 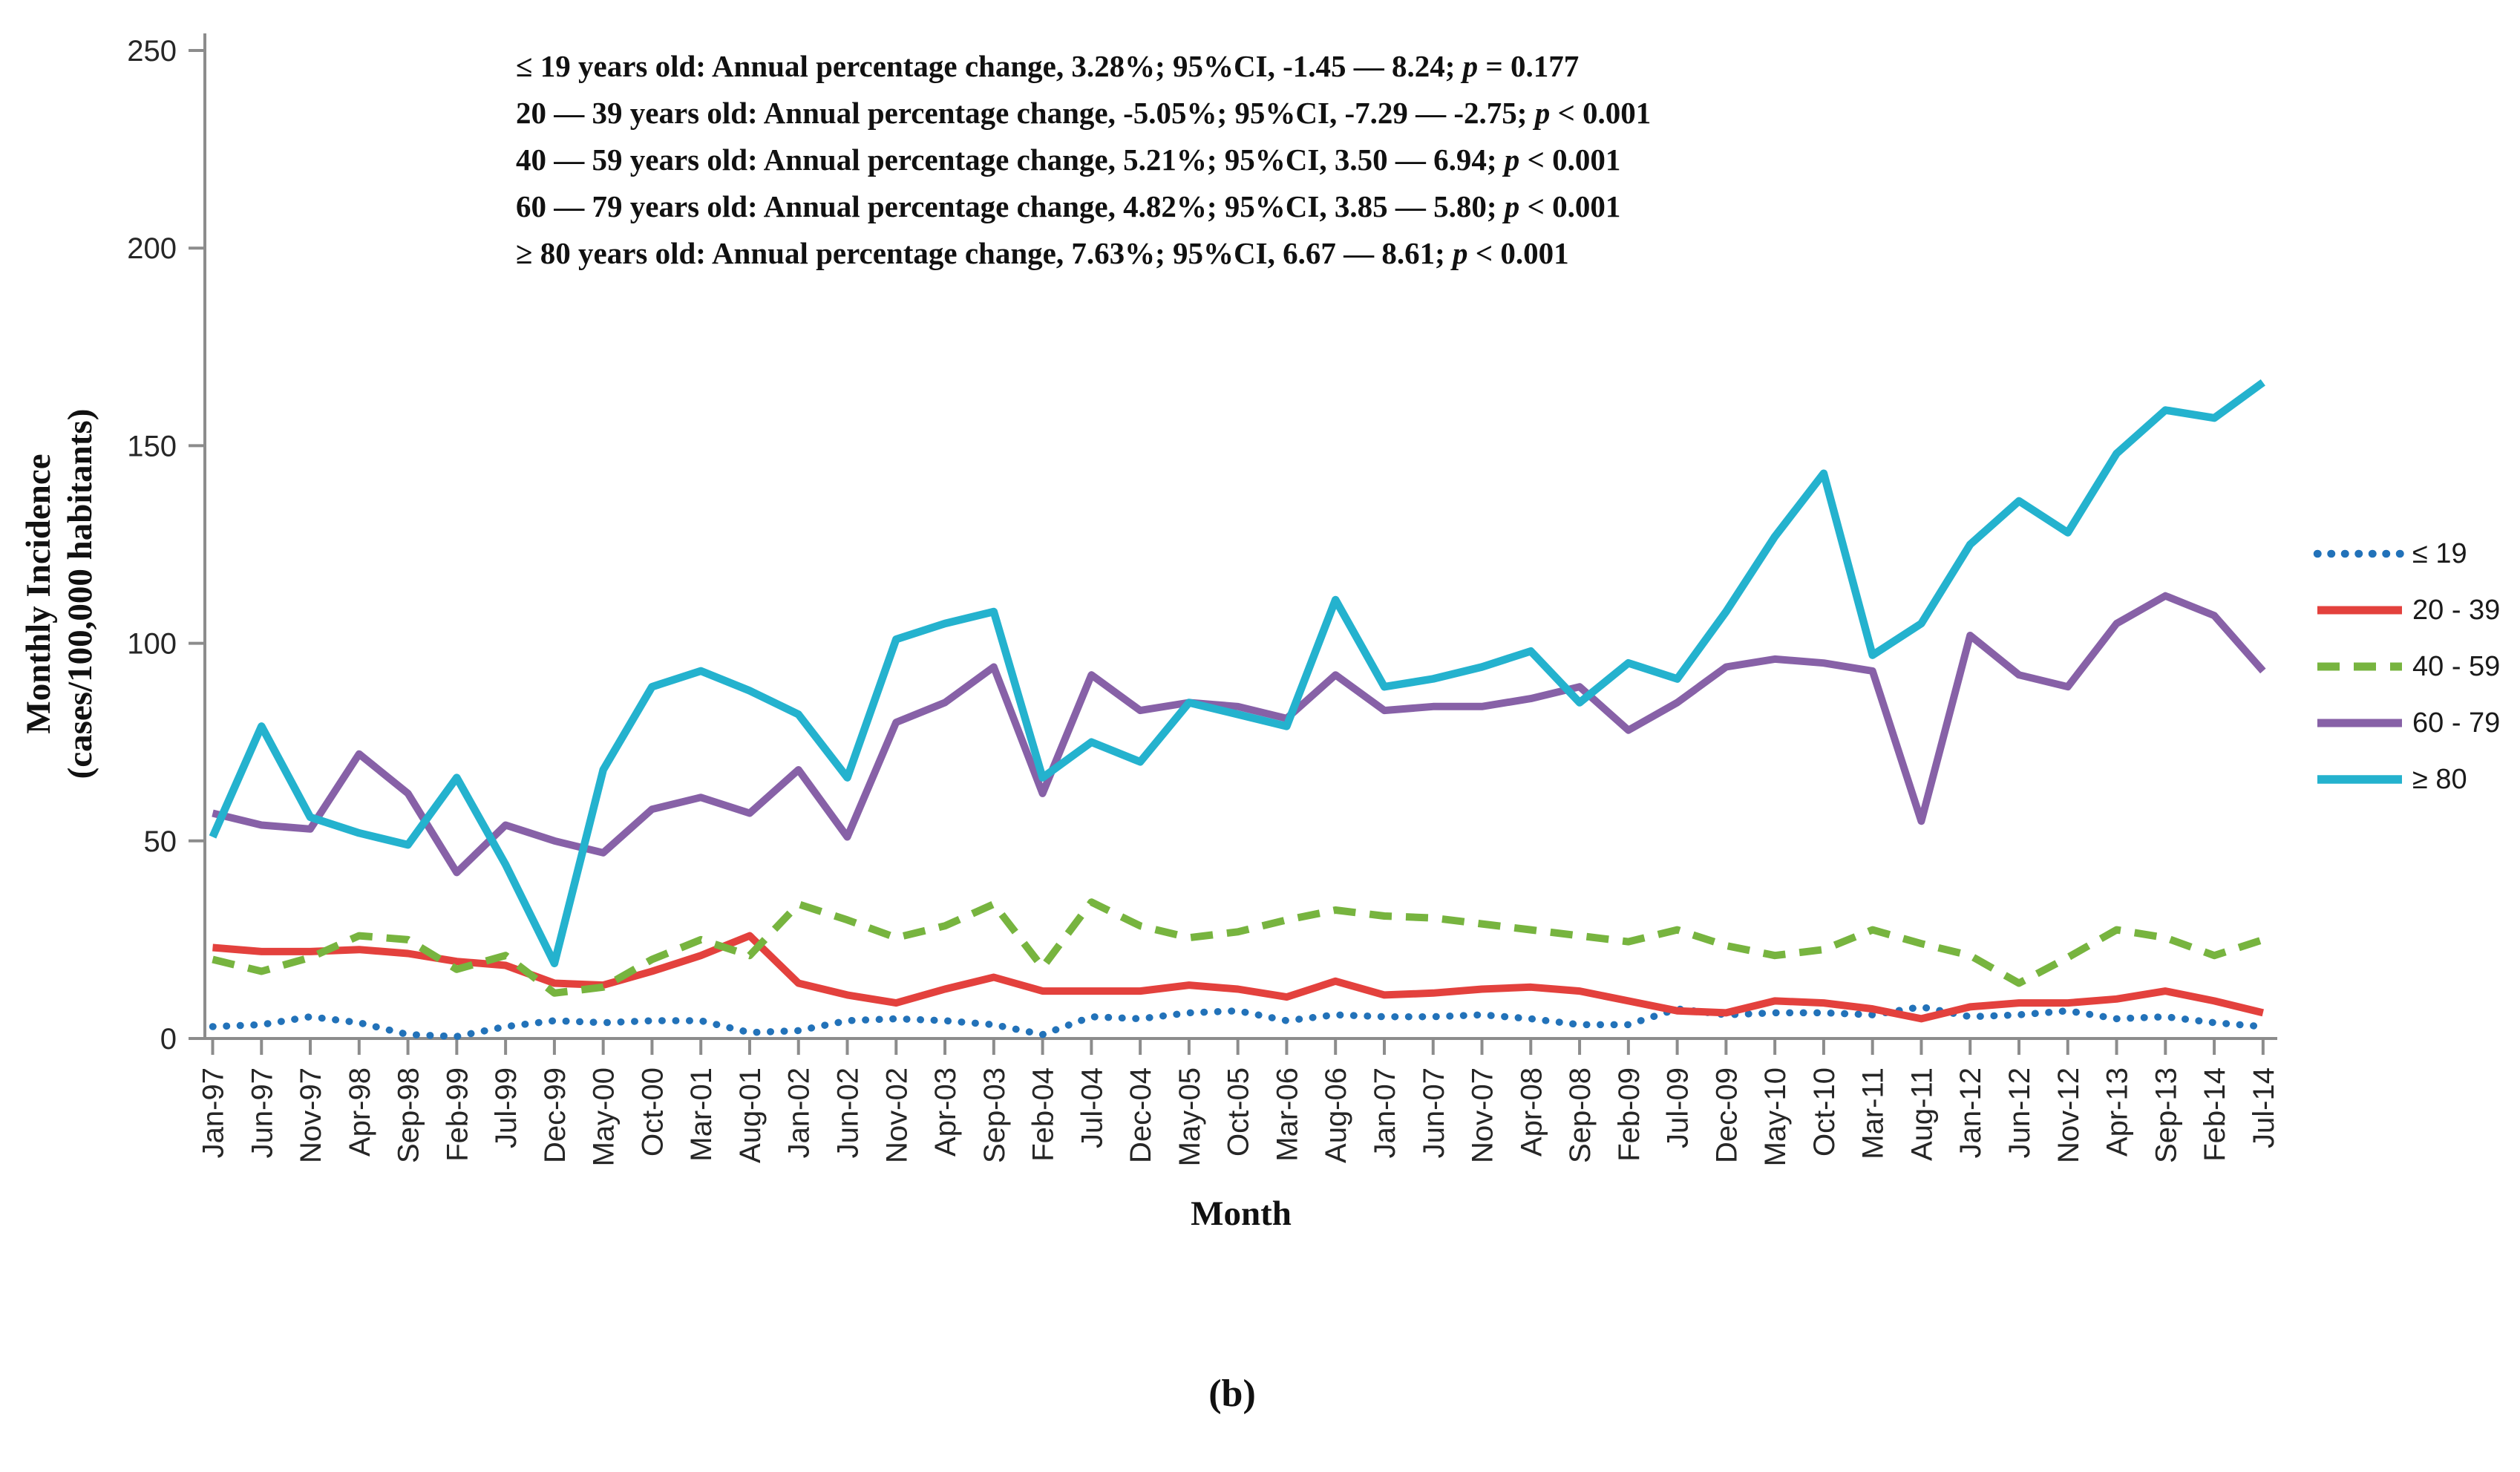 I want to click on x-tick-label: Aug-06, so click(x=1336, y=1115).